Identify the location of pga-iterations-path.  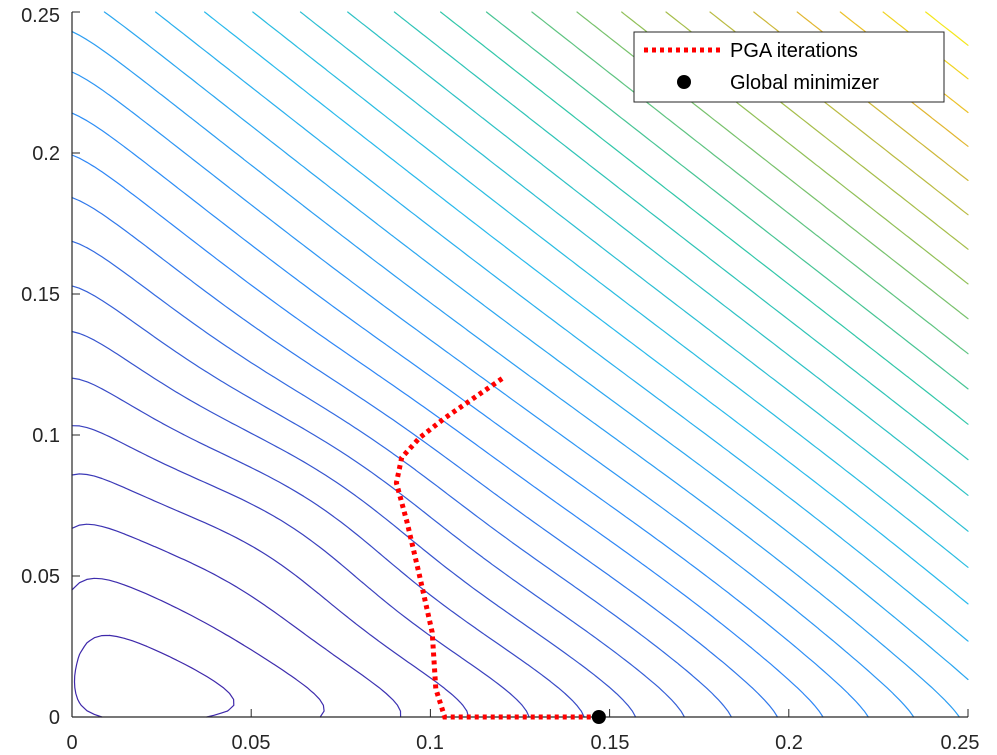
(496, 548).